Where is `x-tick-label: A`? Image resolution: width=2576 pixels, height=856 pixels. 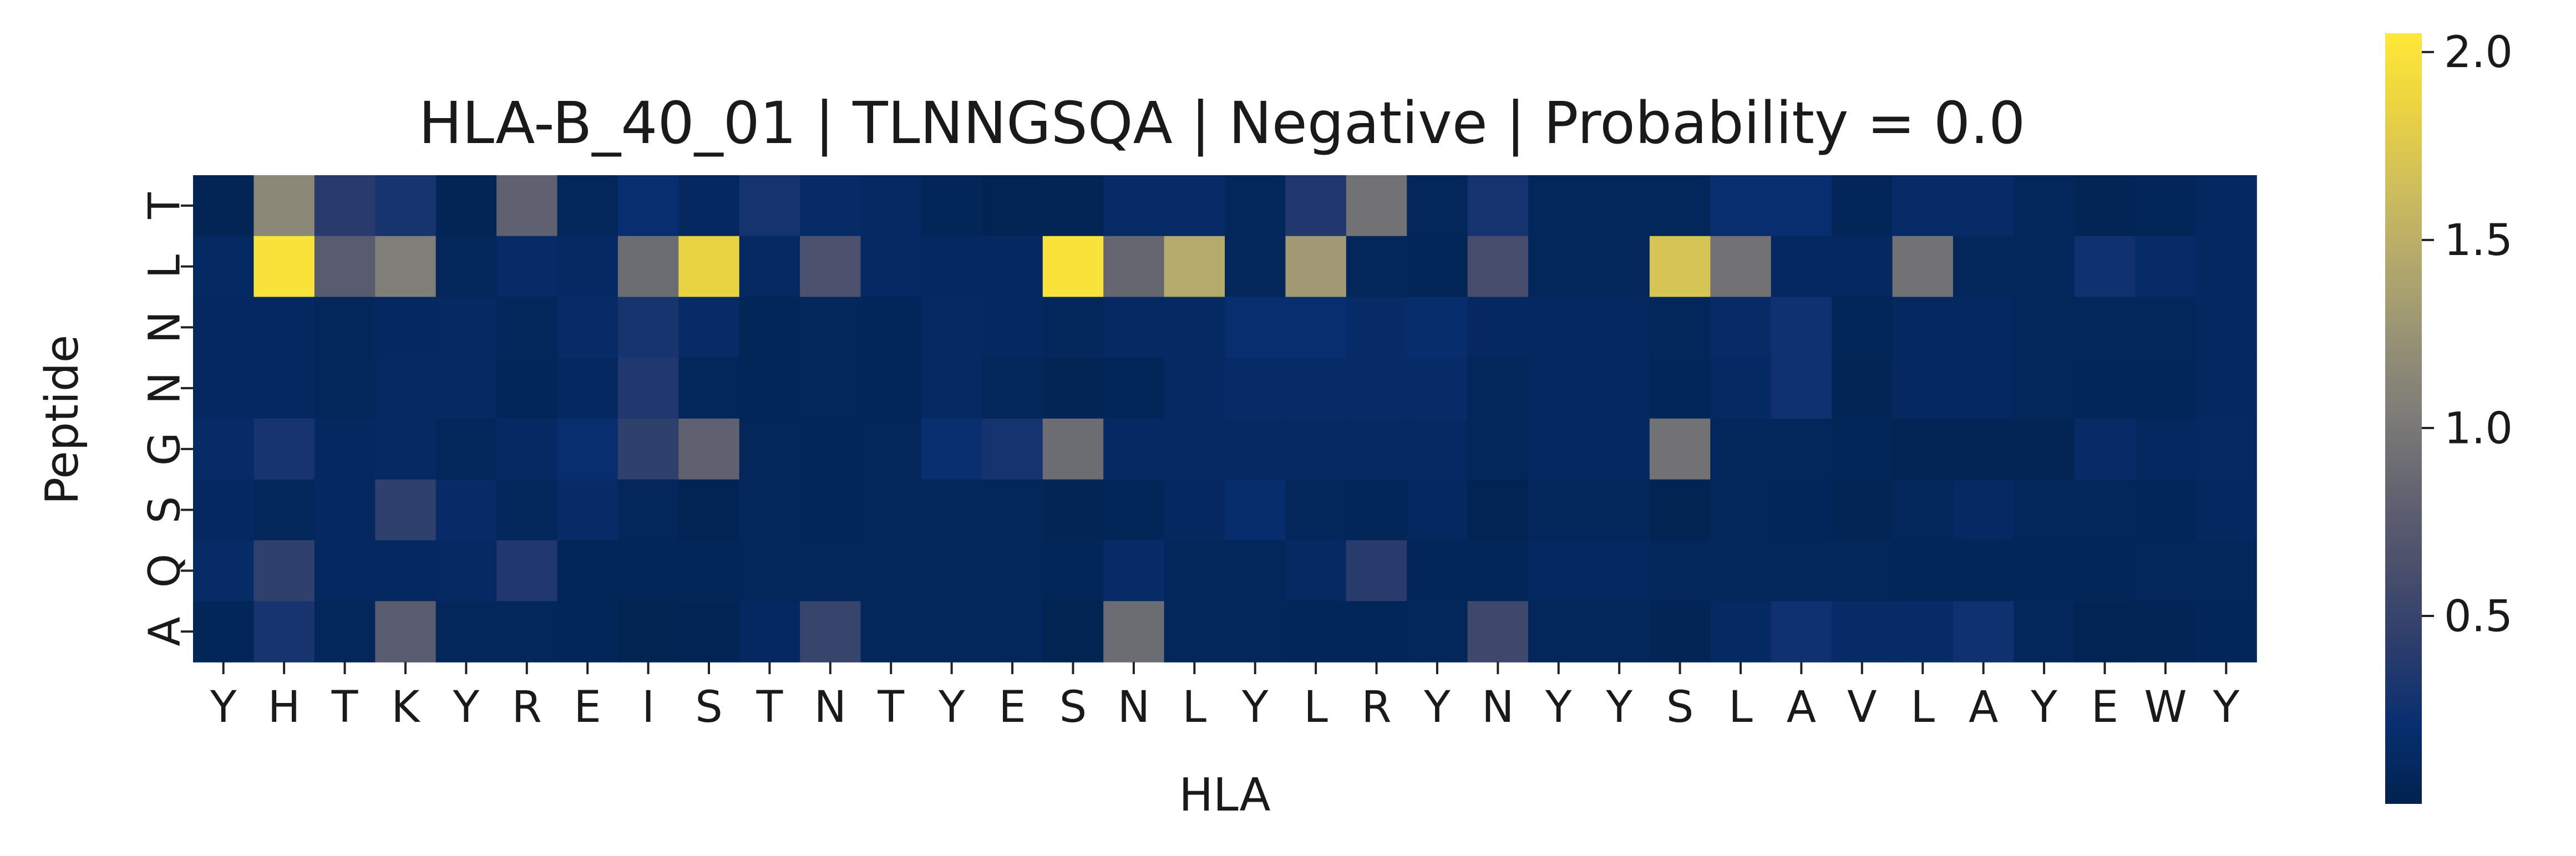 x-tick-label: A is located at coordinates (1983, 707).